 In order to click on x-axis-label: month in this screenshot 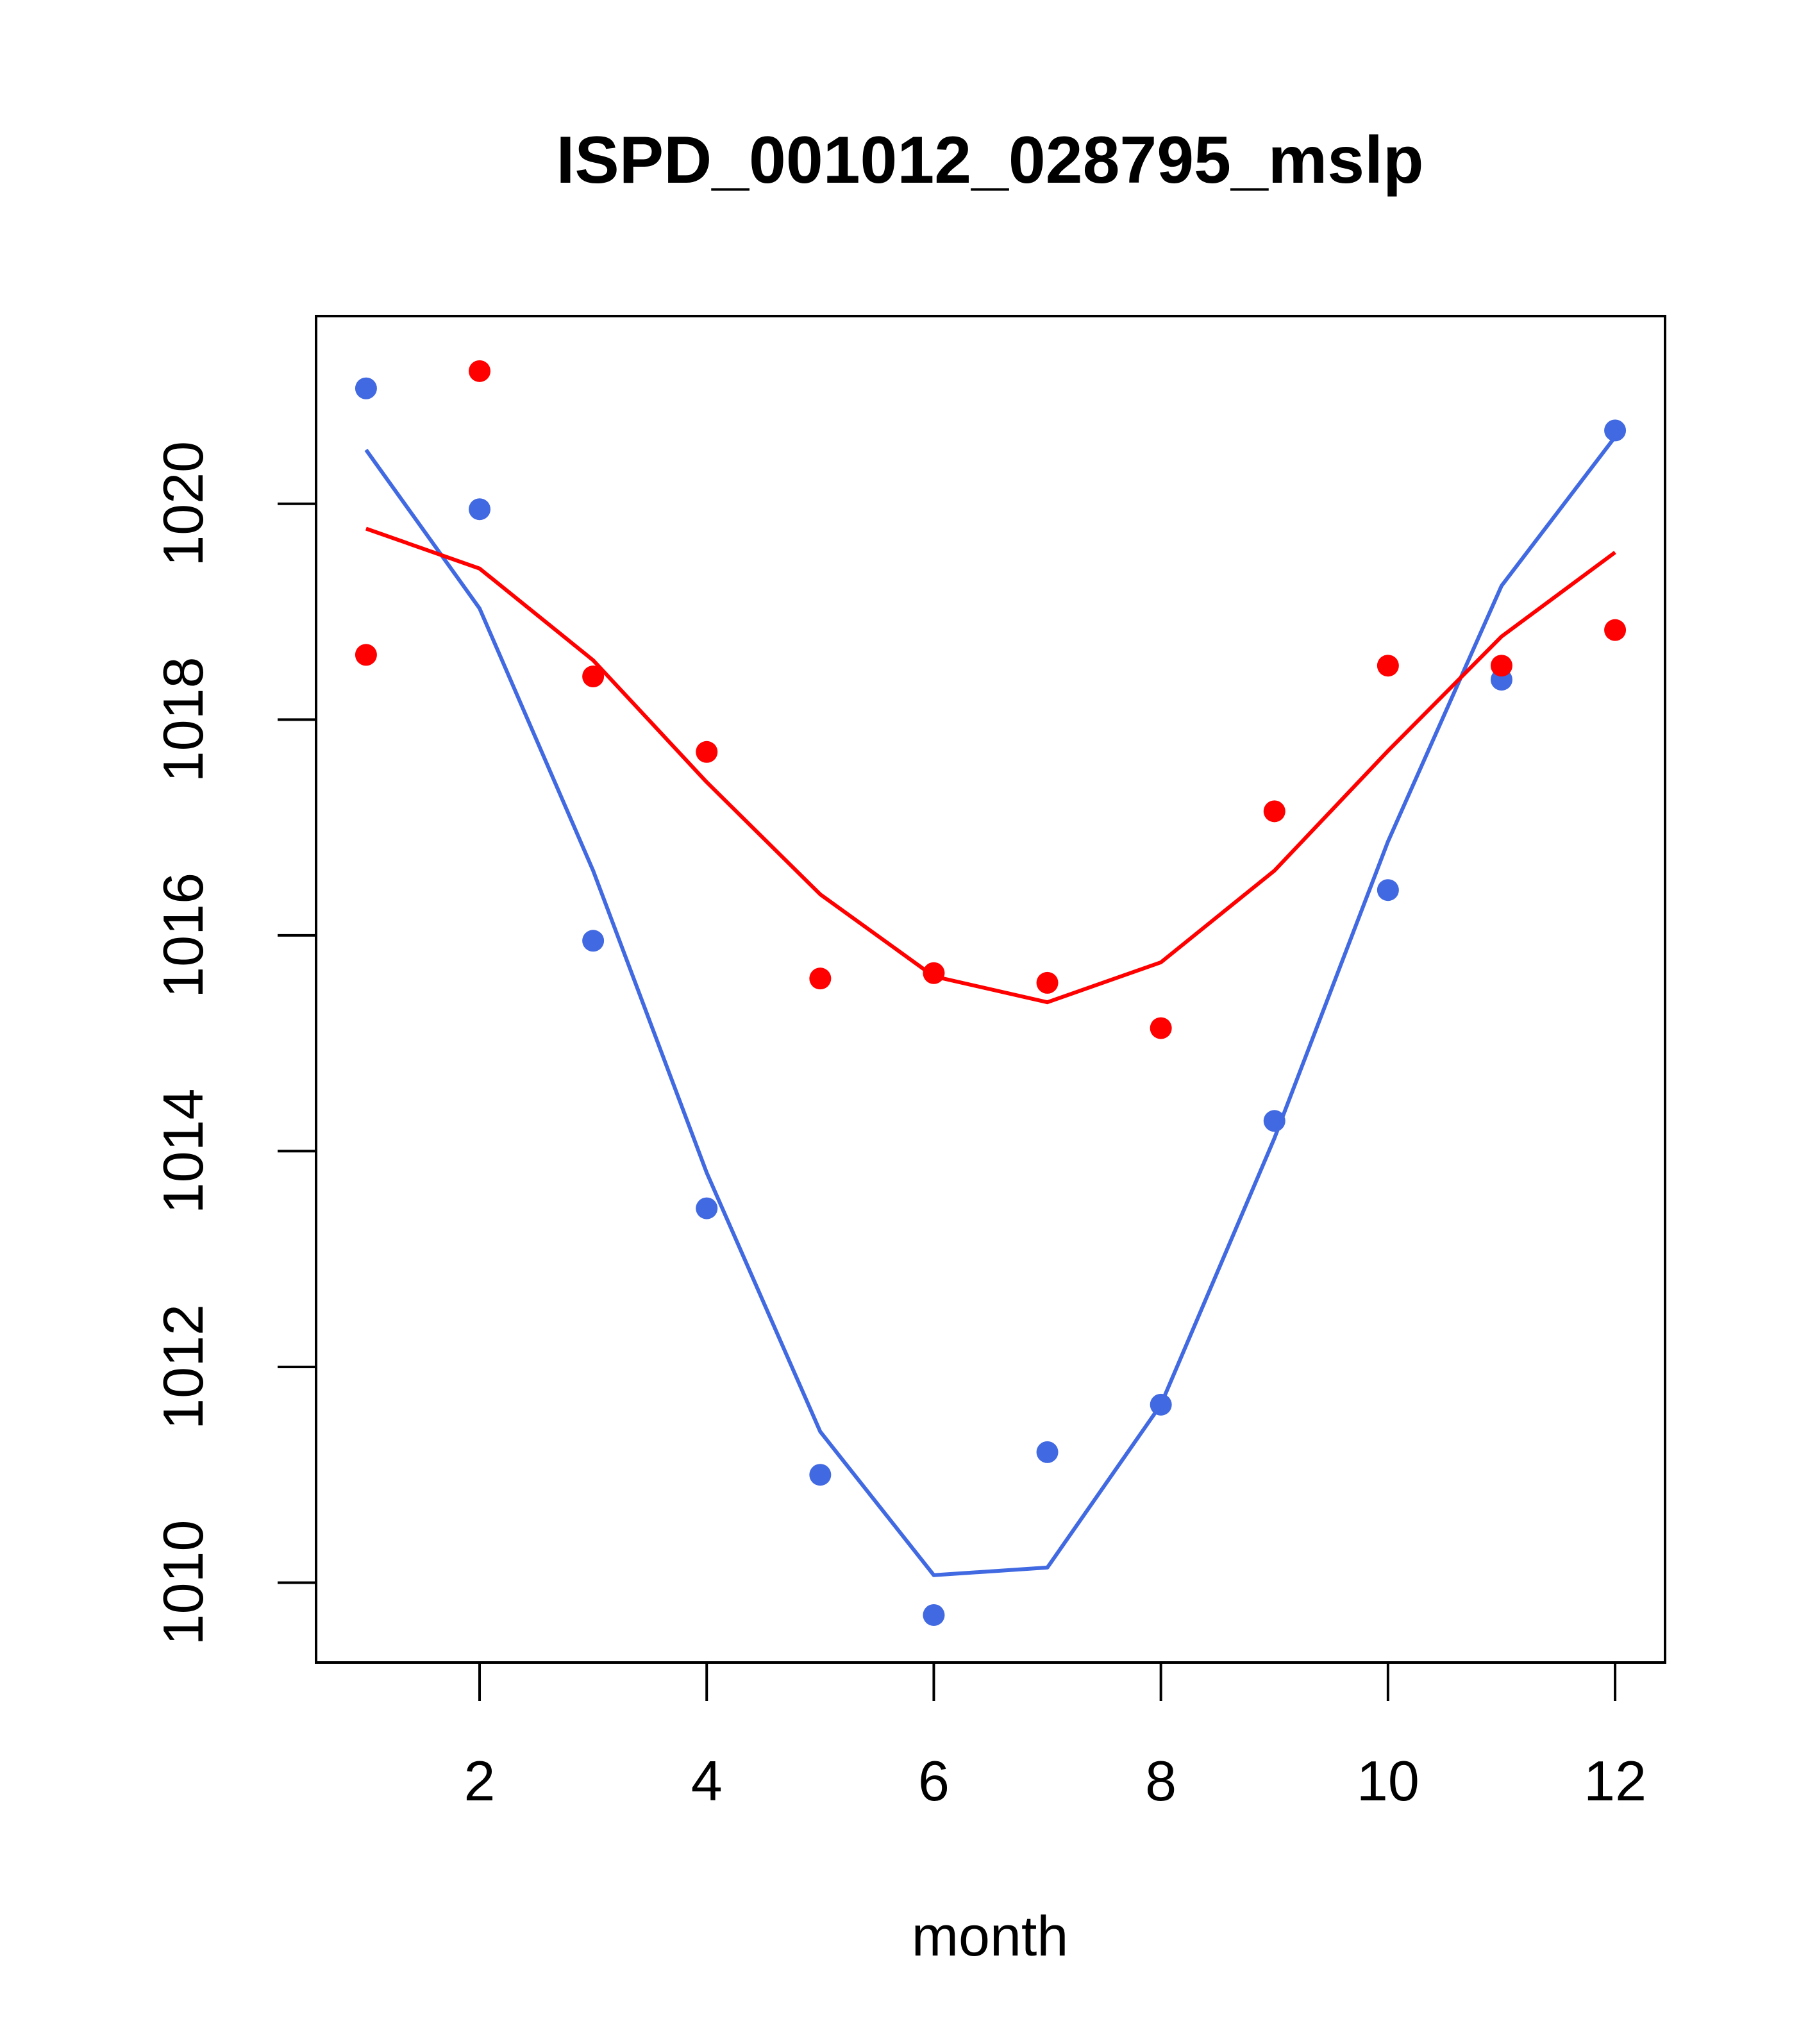, I will do `click(991, 1936)`.